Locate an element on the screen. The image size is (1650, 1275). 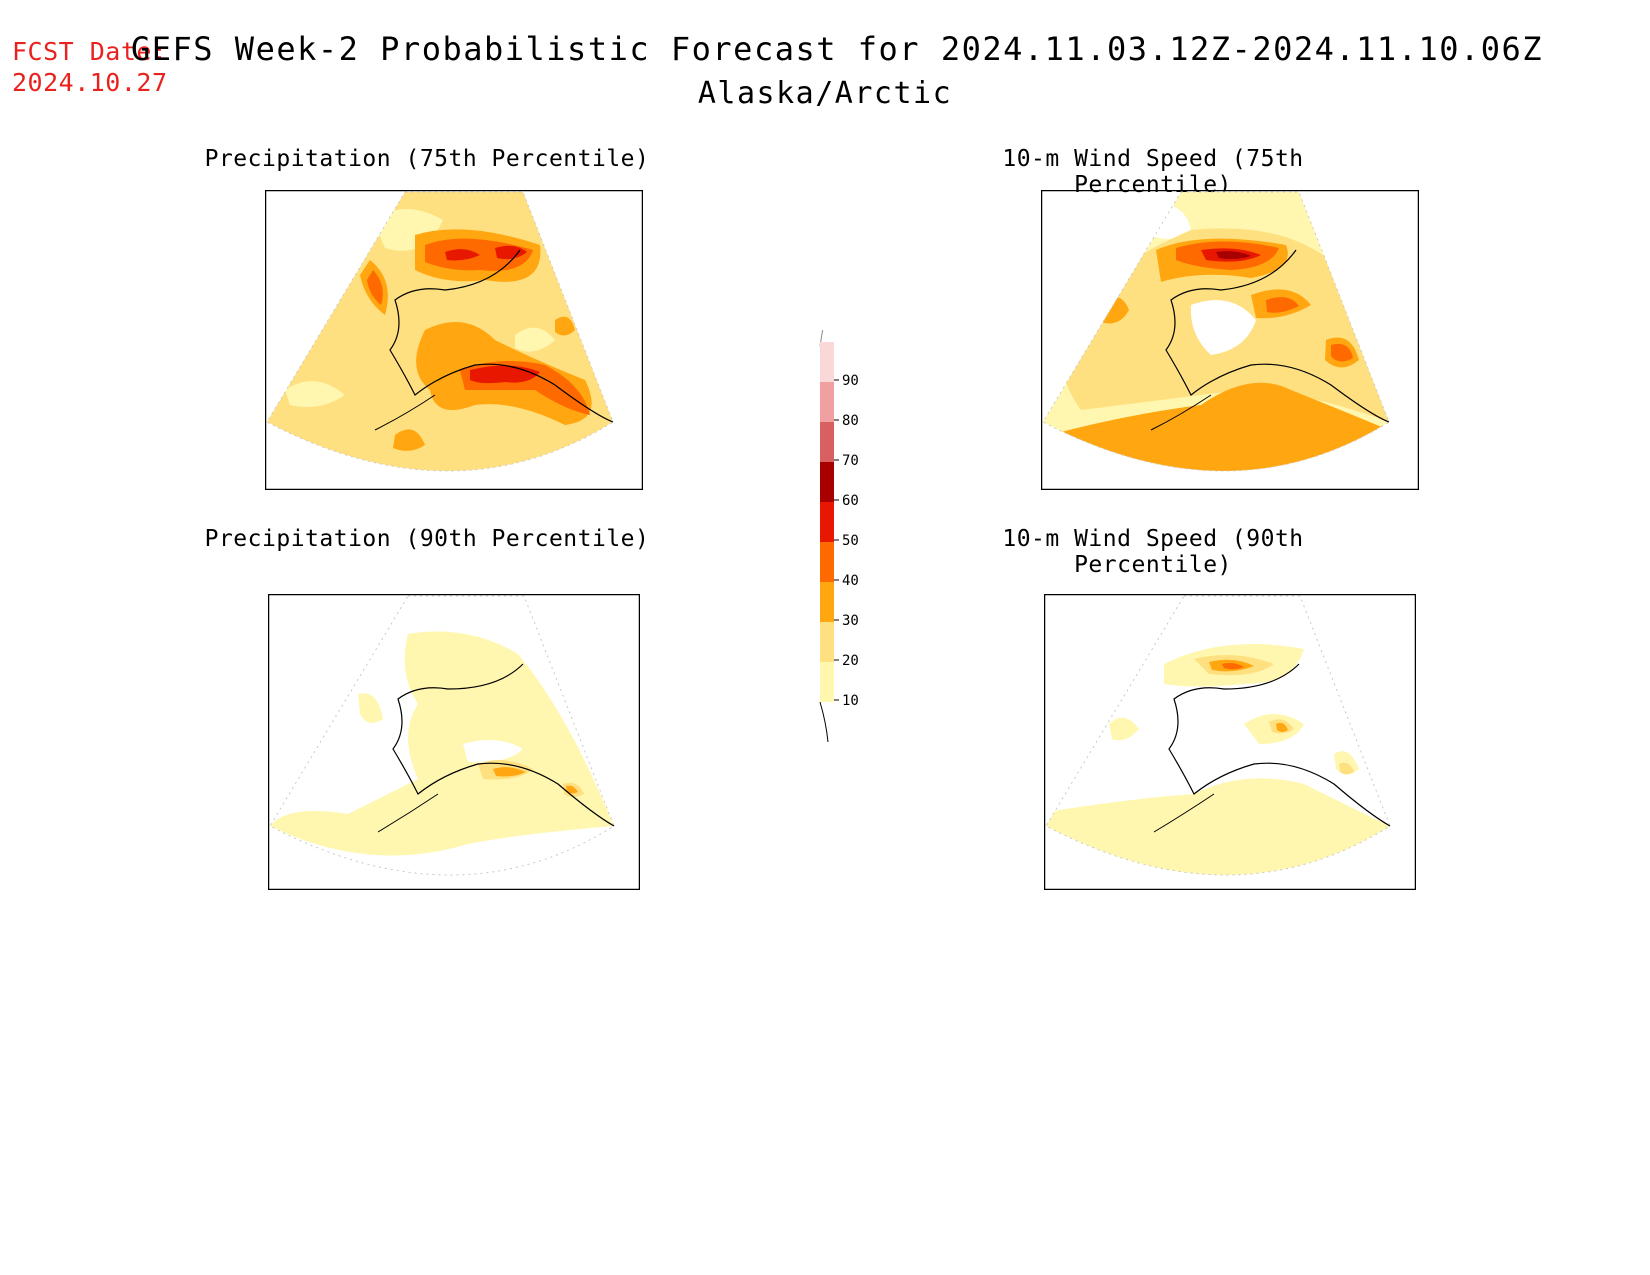
colorbar-tick-label: 50 is located at coordinates (850, 541).